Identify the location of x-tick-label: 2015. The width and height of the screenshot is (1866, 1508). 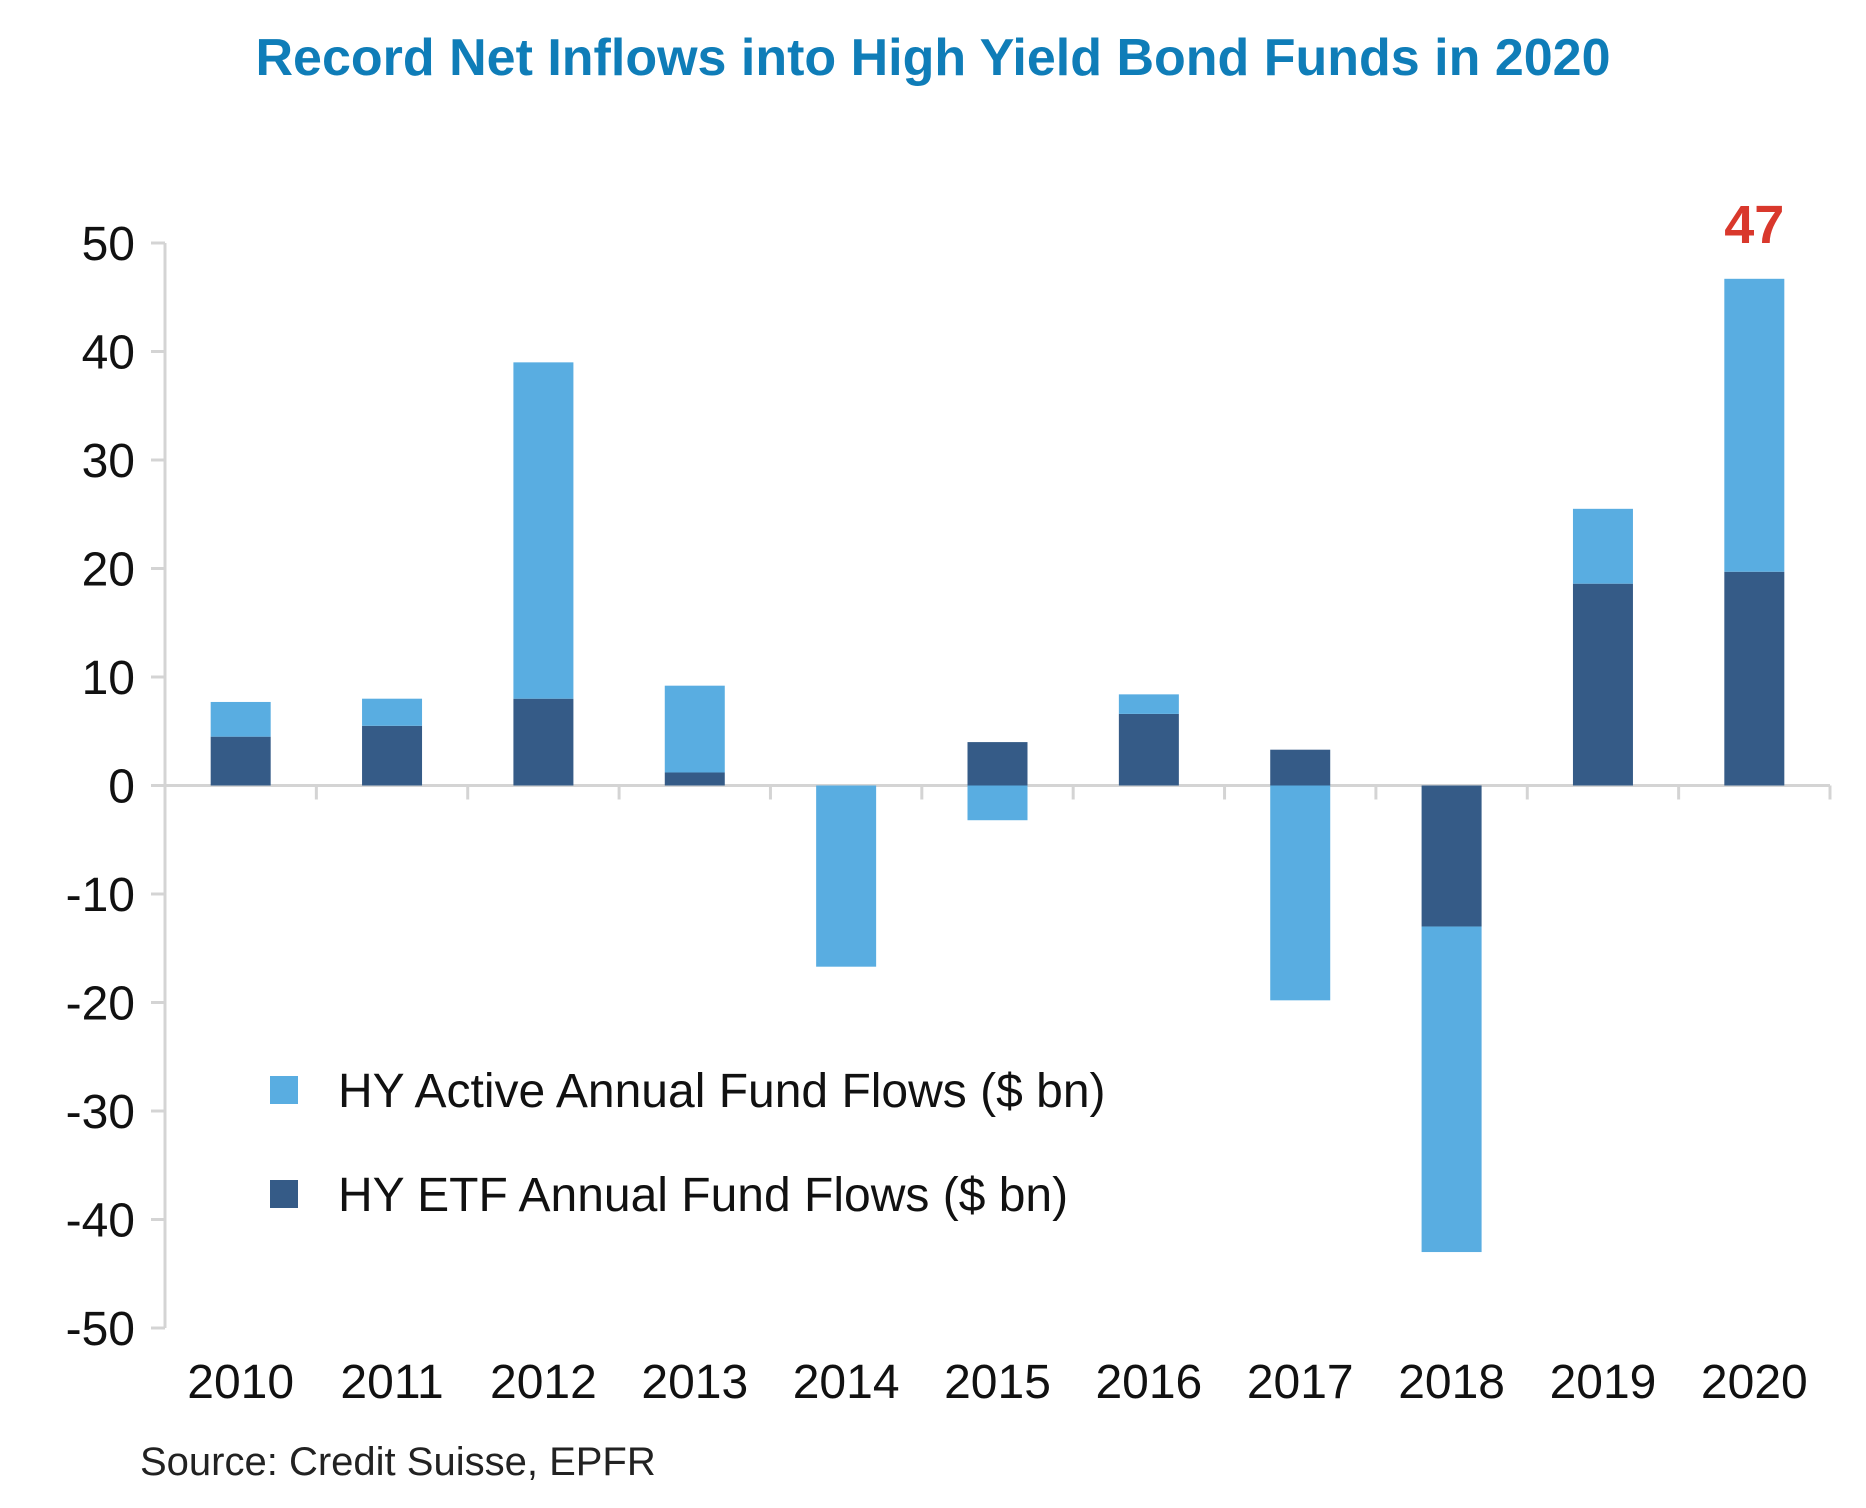
(997, 1382).